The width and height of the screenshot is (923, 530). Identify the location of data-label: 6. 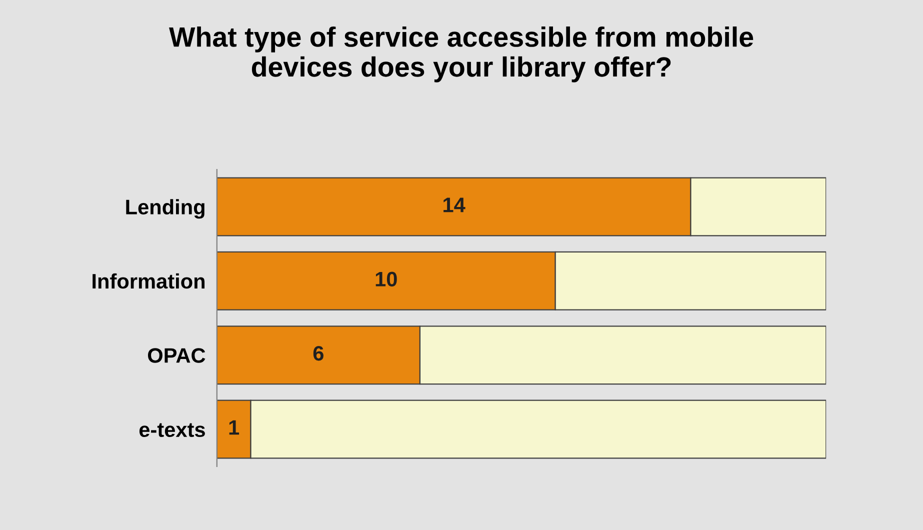
(318, 353).